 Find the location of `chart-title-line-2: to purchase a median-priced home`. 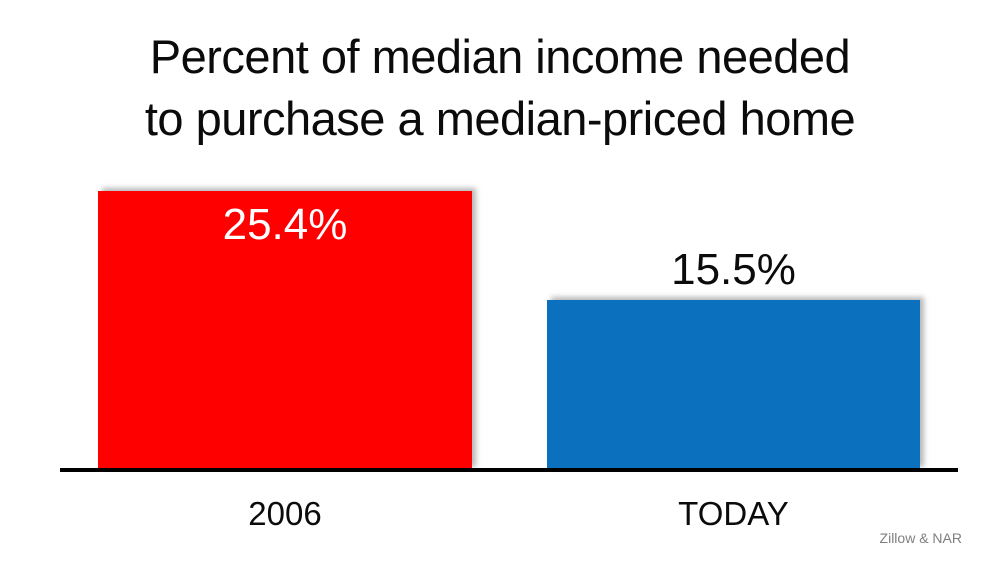

chart-title-line-2: to purchase a median-priced home is located at coordinates (500, 118).